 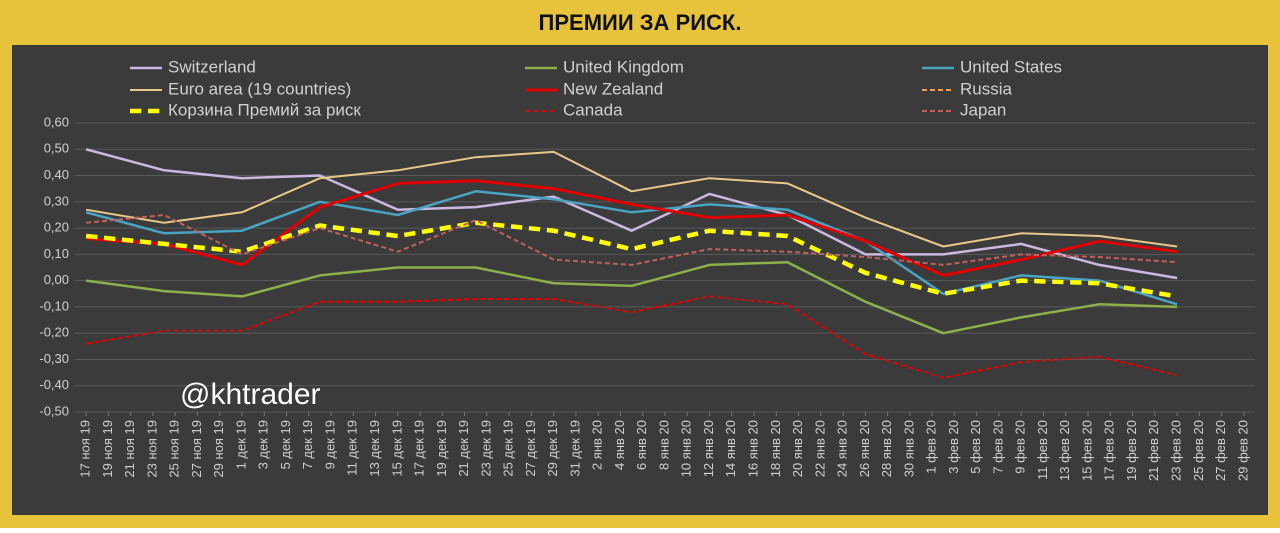 I want to click on x-tick-label: 31 дек 19, so click(x=574, y=448).